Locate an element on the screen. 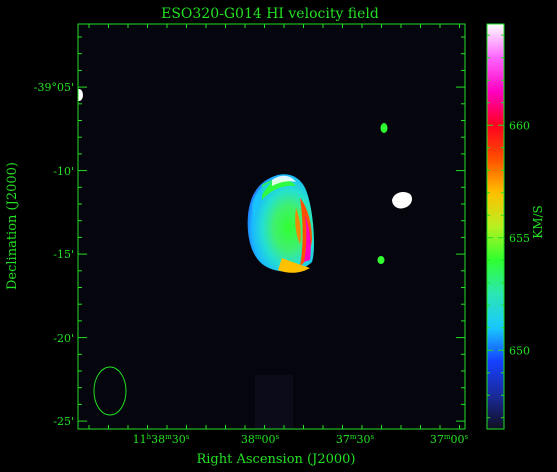 The width and height of the screenshot is (557, 472). x-tick-3-s-unit: s is located at coordinates (373, 437).